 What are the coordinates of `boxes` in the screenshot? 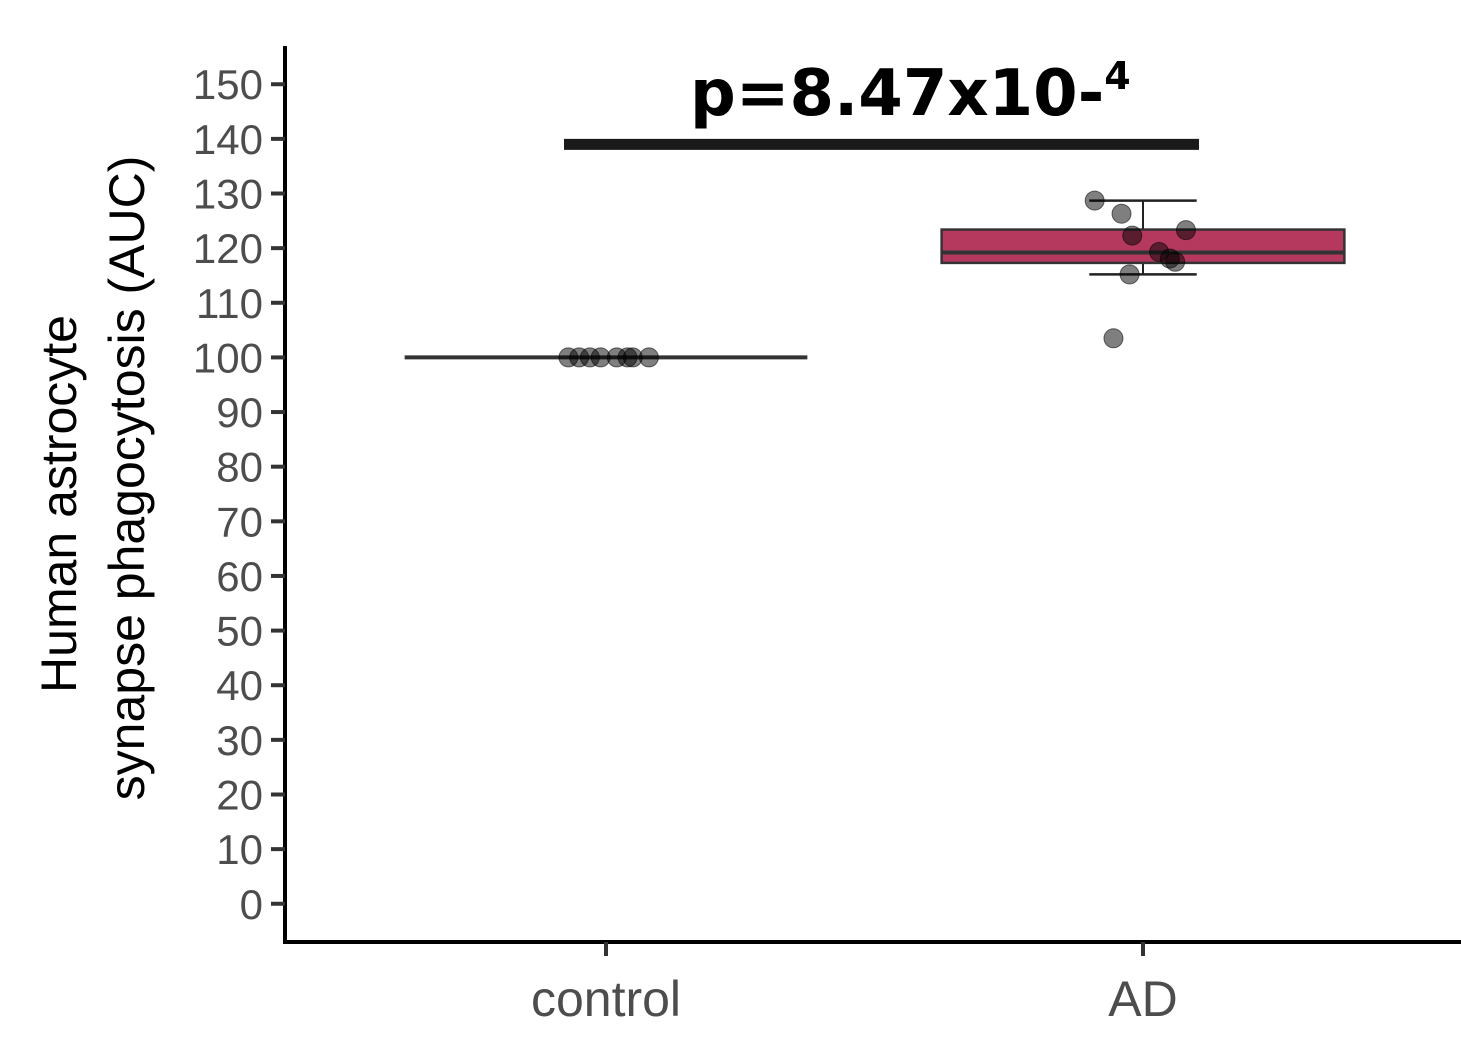 It's located at (875, 279).